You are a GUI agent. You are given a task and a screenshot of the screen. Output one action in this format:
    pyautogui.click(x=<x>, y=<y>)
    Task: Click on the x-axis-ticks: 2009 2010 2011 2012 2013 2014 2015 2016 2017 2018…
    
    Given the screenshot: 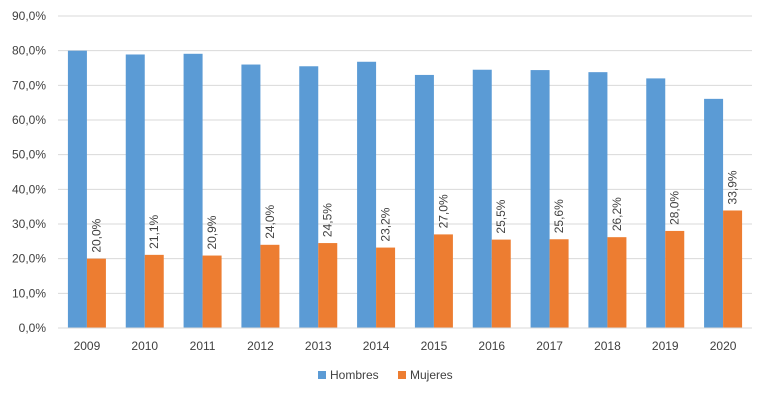 What is the action you would take?
    pyautogui.click(x=405, y=346)
    